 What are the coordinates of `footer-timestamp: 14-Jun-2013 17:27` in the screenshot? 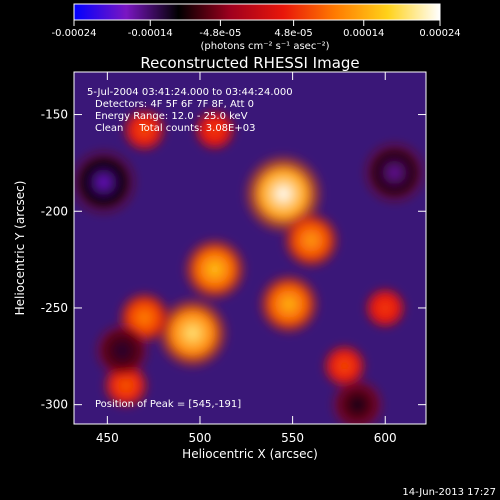 It's located at (449, 492).